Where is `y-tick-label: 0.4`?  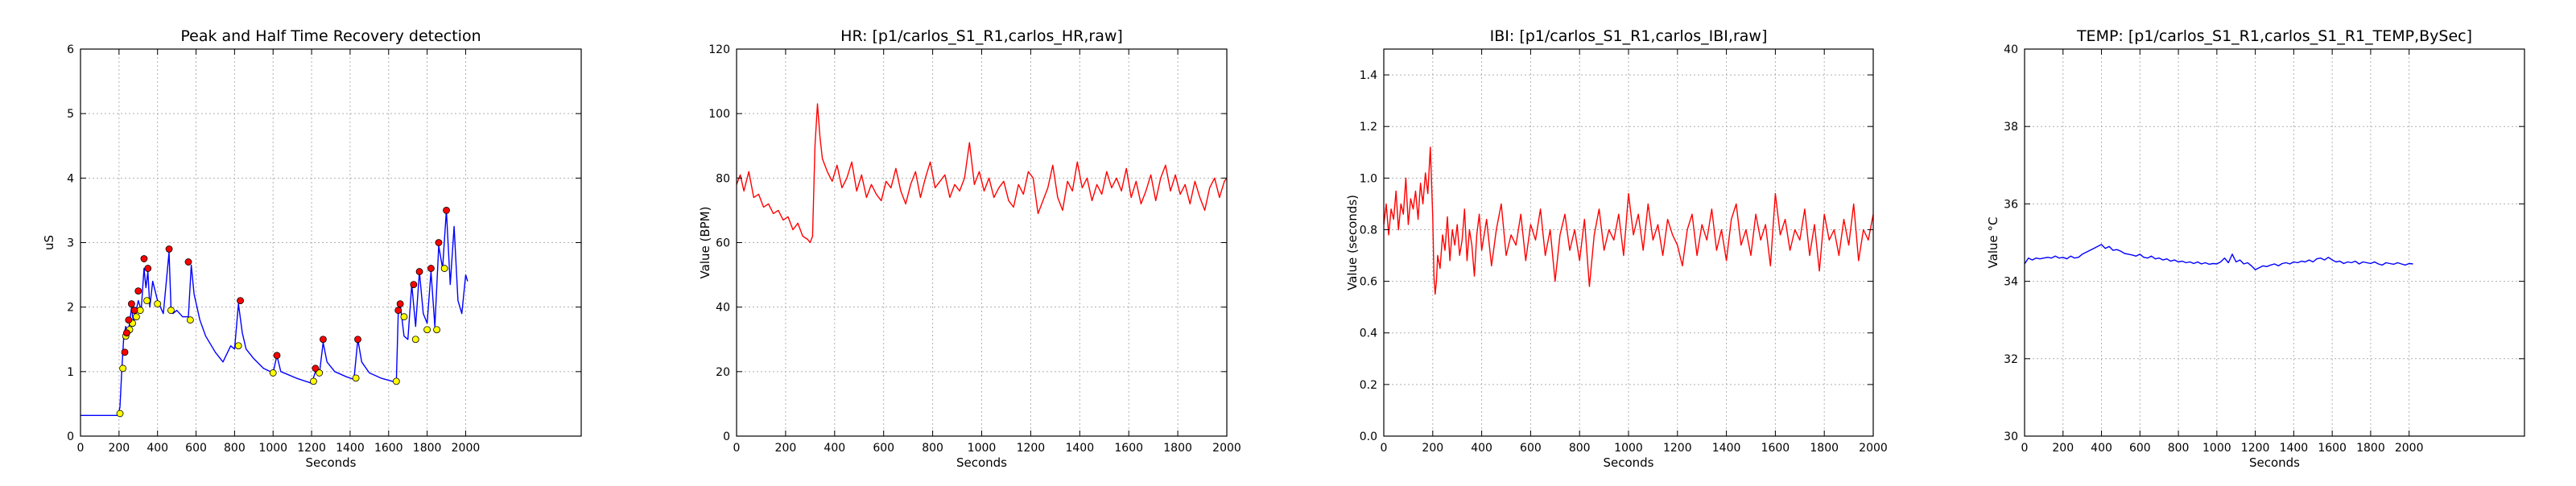 y-tick-label: 0.4 is located at coordinates (1368, 333).